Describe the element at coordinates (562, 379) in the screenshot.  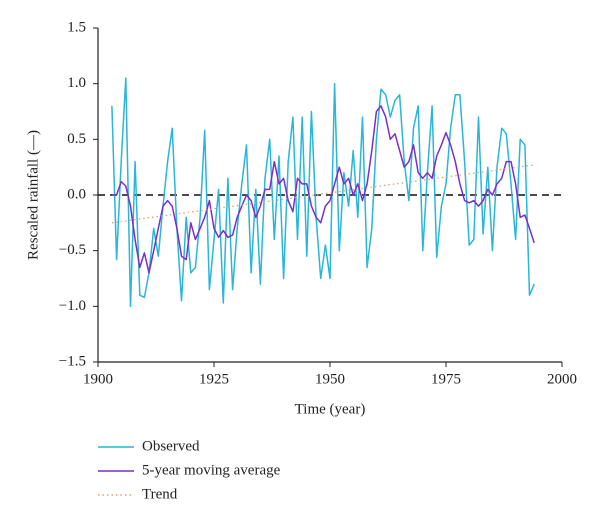
I see `x-tick-label: 2000` at that location.